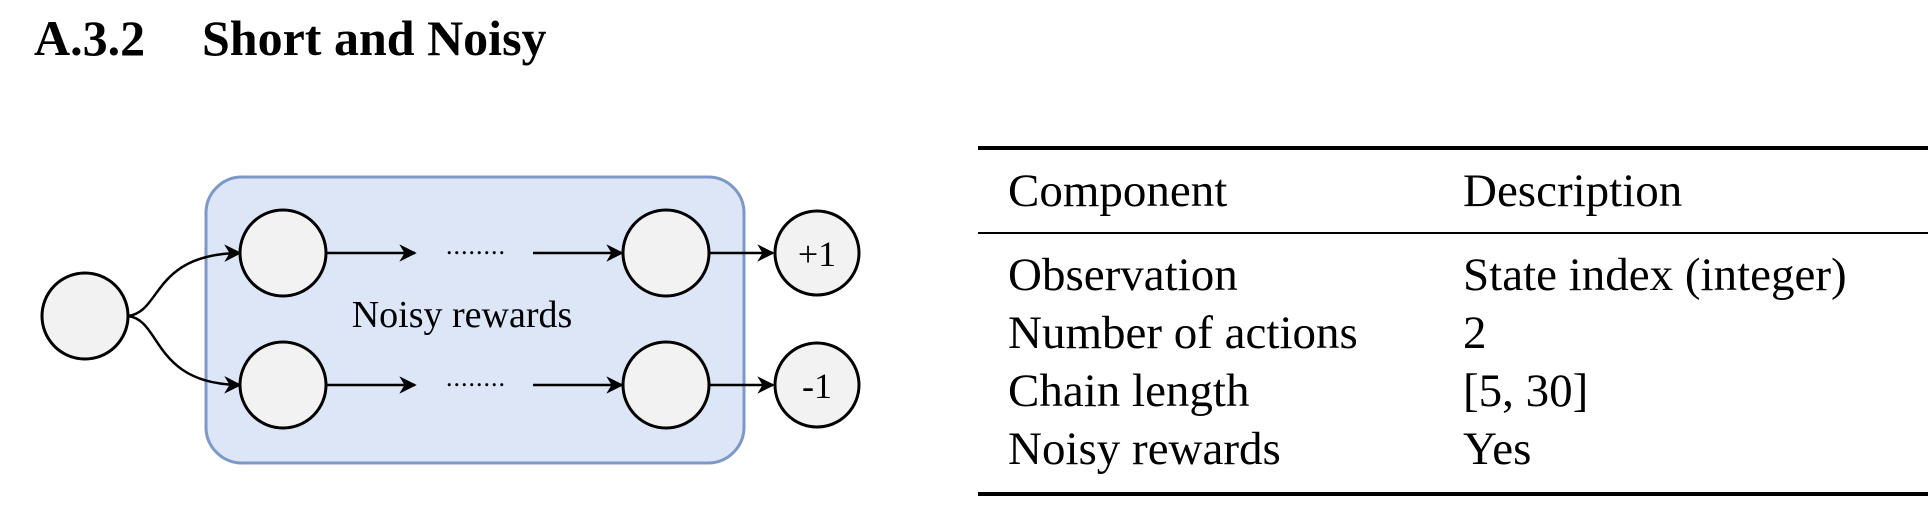  Describe the element at coordinates (283, 385) in the screenshot. I see `chain-bottom-first-node` at that location.